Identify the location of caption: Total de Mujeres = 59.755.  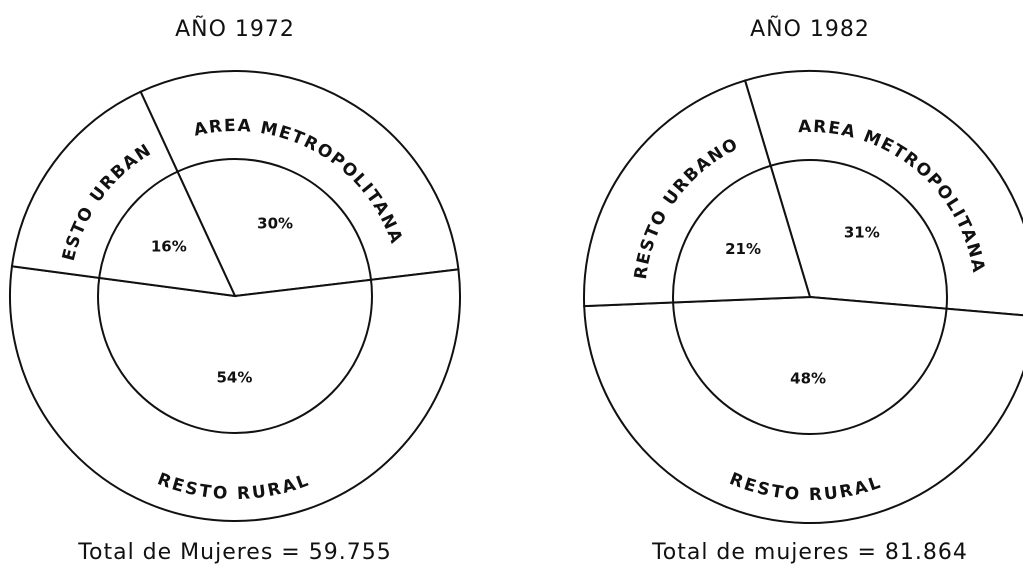
(234, 552).